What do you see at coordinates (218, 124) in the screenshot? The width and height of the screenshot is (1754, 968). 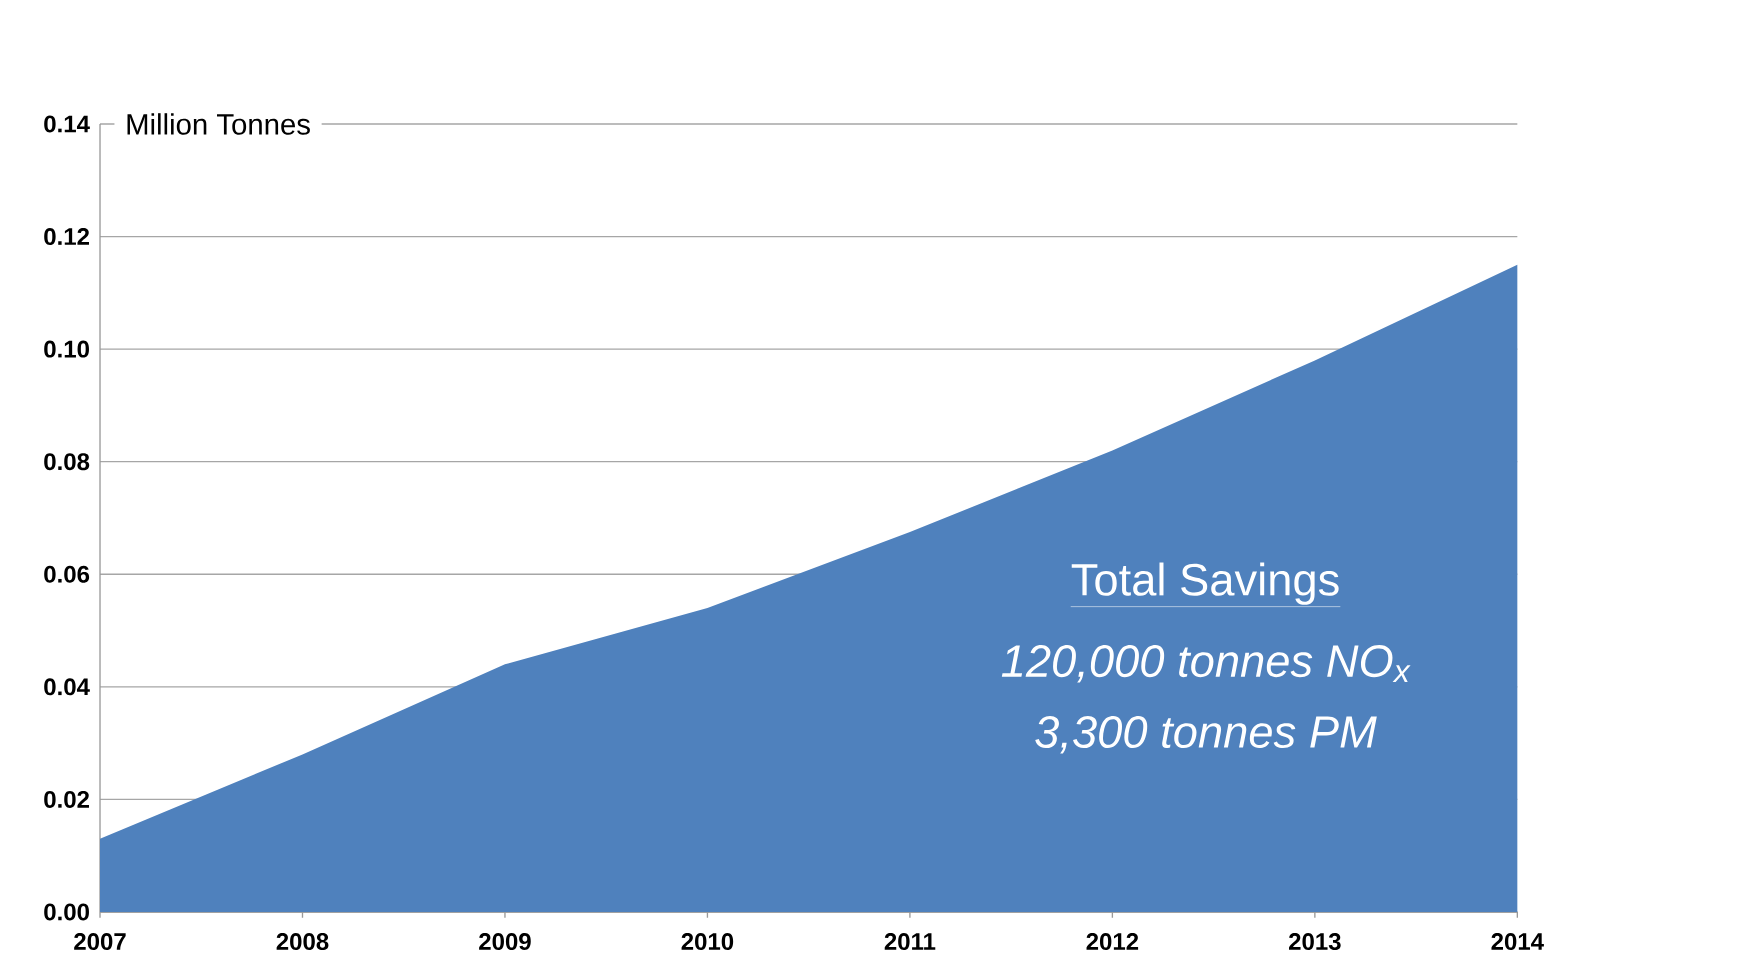 I see `y-axis-title: Million Tonnes` at bounding box center [218, 124].